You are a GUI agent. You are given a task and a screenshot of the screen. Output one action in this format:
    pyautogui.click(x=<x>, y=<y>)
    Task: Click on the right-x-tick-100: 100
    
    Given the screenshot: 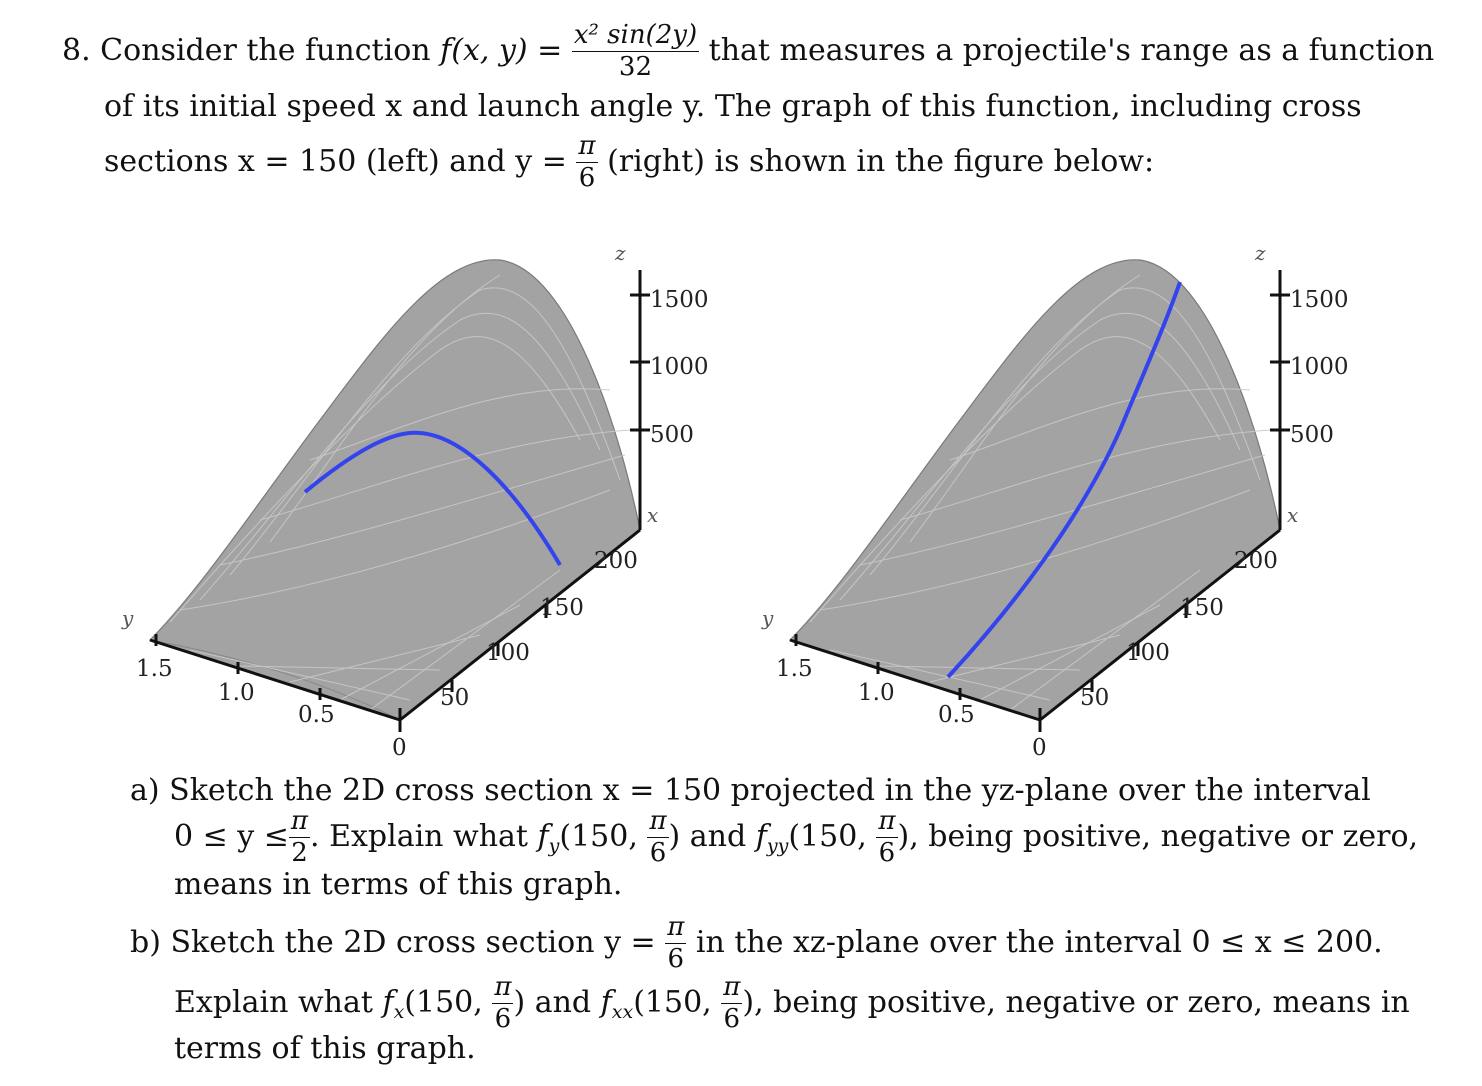 What is the action you would take?
    pyautogui.click(x=1148, y=653)
    